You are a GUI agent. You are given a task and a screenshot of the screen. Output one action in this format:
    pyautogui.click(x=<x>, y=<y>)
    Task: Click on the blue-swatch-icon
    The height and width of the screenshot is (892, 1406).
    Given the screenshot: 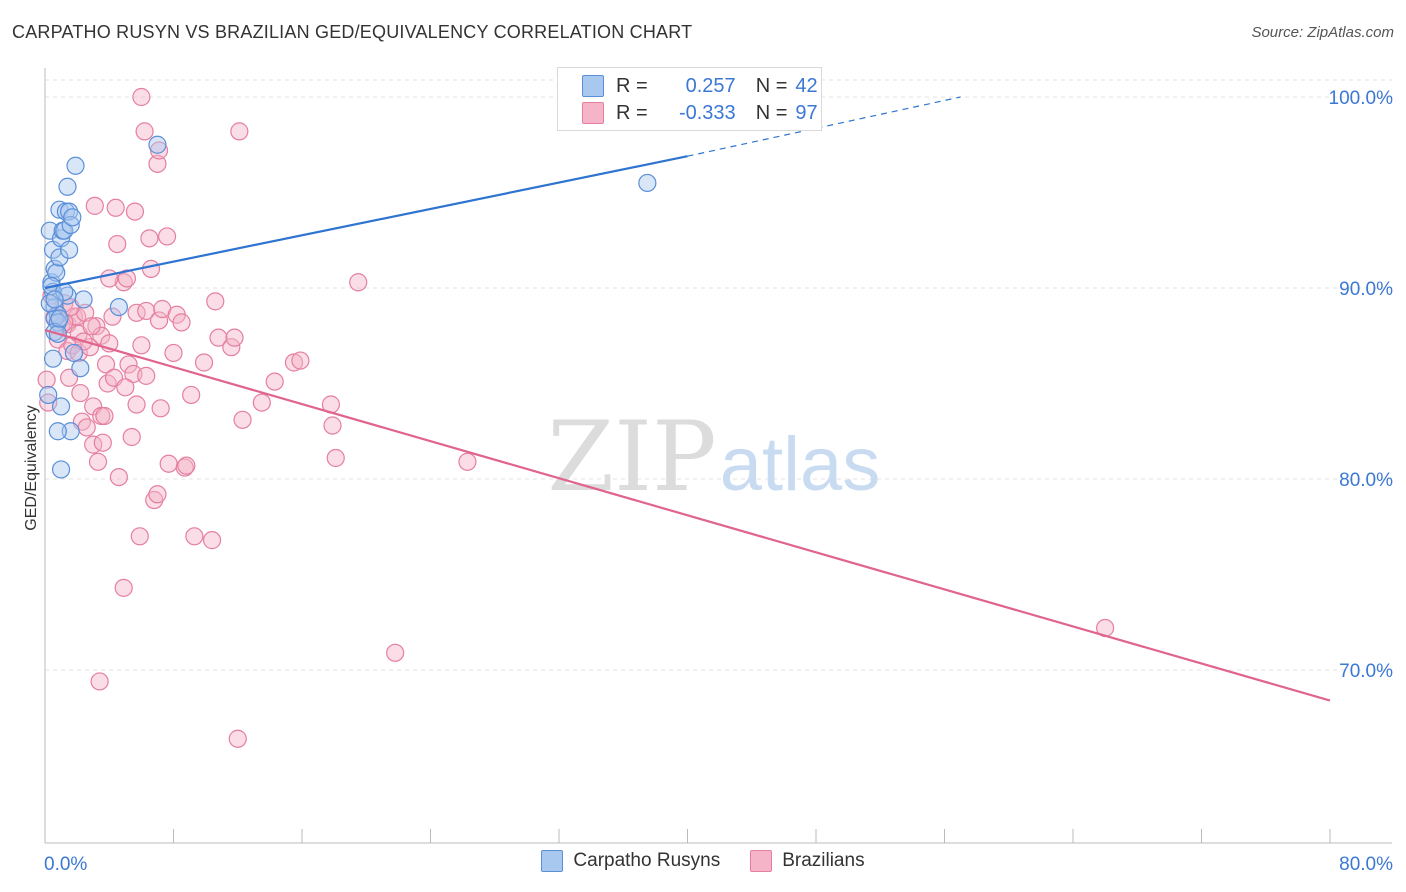 What is the action you would take?
    pyautogui.click(x=552, y=861)
    